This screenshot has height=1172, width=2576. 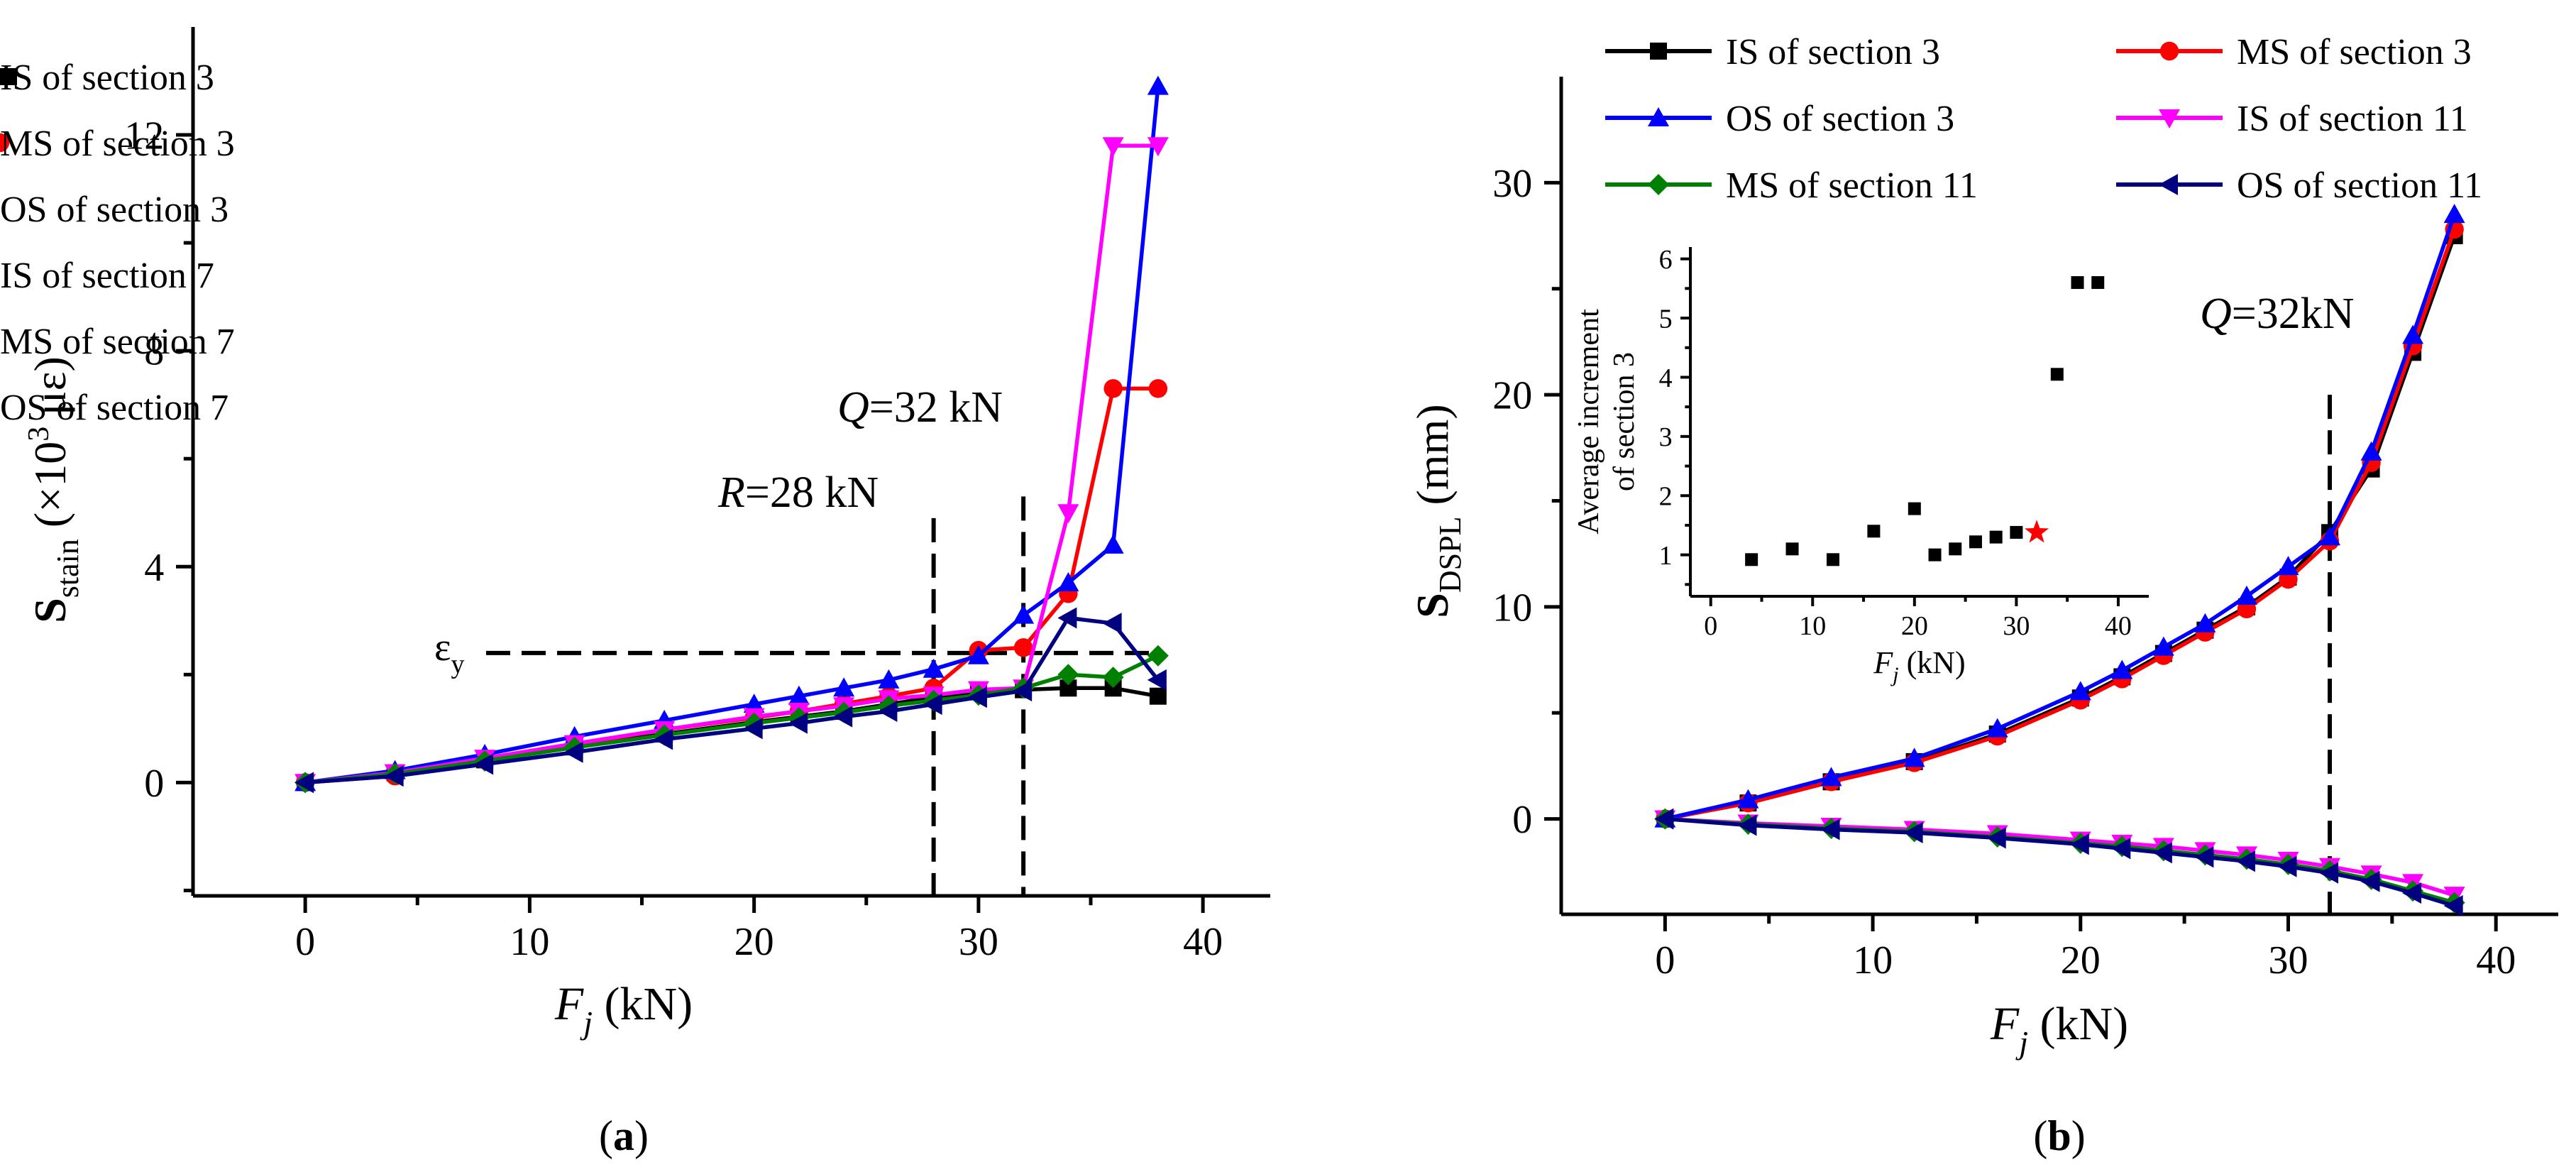 What do you see at coordinates (1894, 674) in the screenshot?
I see `inset-x-label-sub: j` at bounding box center [1894, 674].